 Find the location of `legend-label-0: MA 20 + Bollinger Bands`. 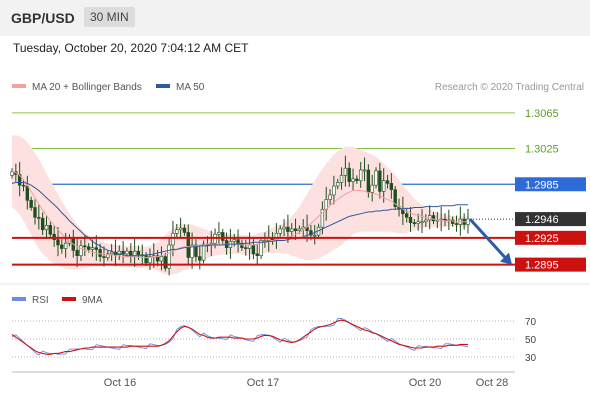

legend-label-0: MA 20 + Bollinger Bands is located at coordinates (87, 87).